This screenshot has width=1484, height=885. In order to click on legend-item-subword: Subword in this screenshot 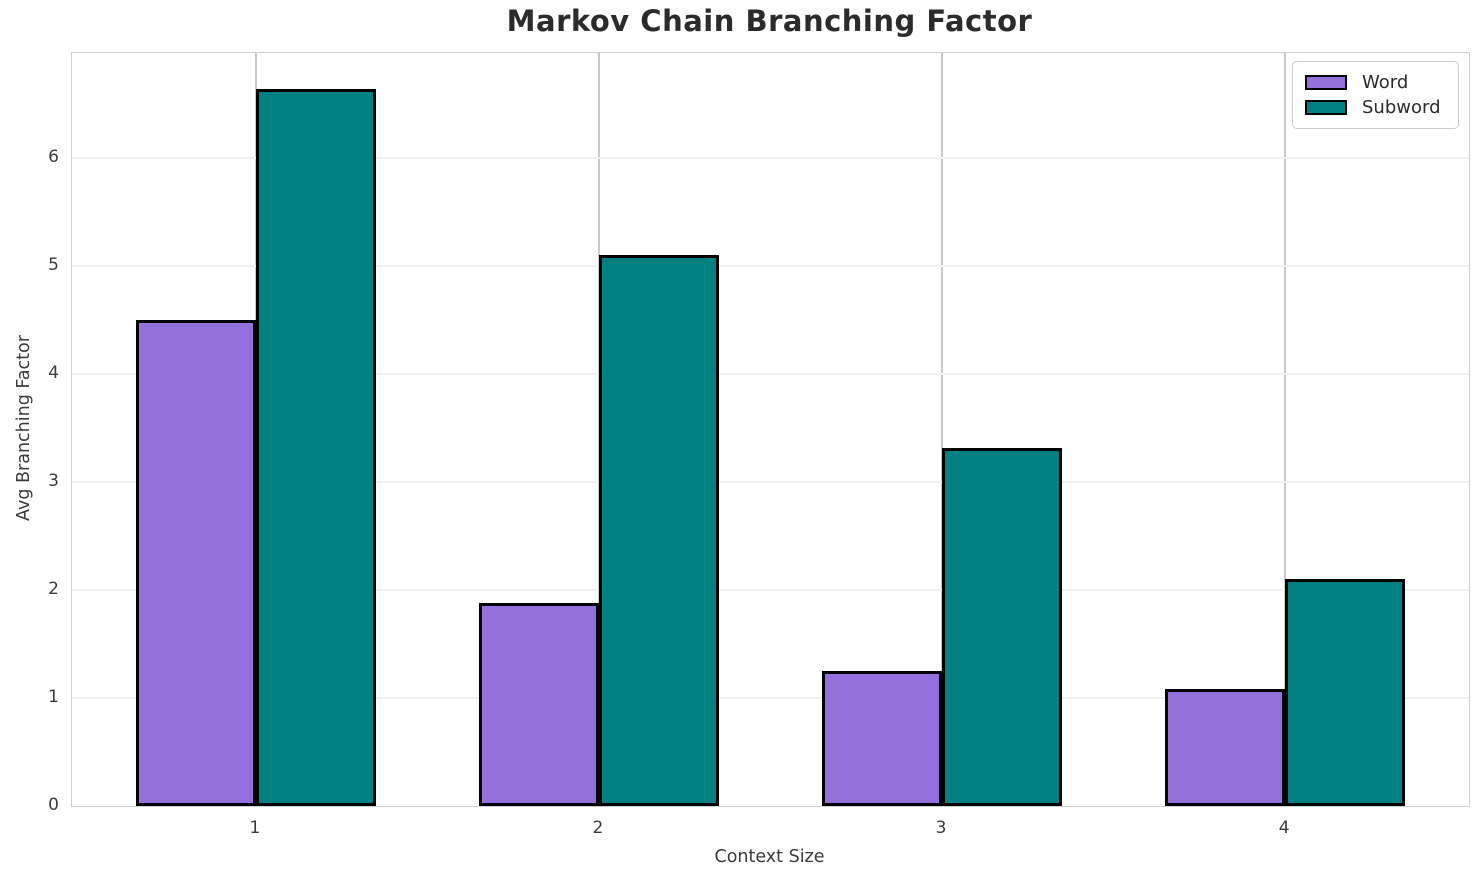, I will do `click(1375, 107)`.